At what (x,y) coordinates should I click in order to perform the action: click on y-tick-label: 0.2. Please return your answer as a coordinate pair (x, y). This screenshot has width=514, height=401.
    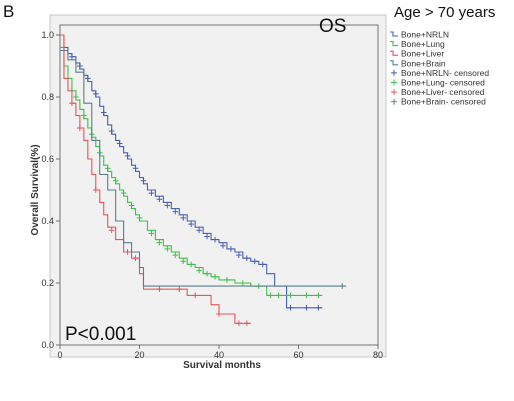
    Looking at the image, I should click on (47, 283).